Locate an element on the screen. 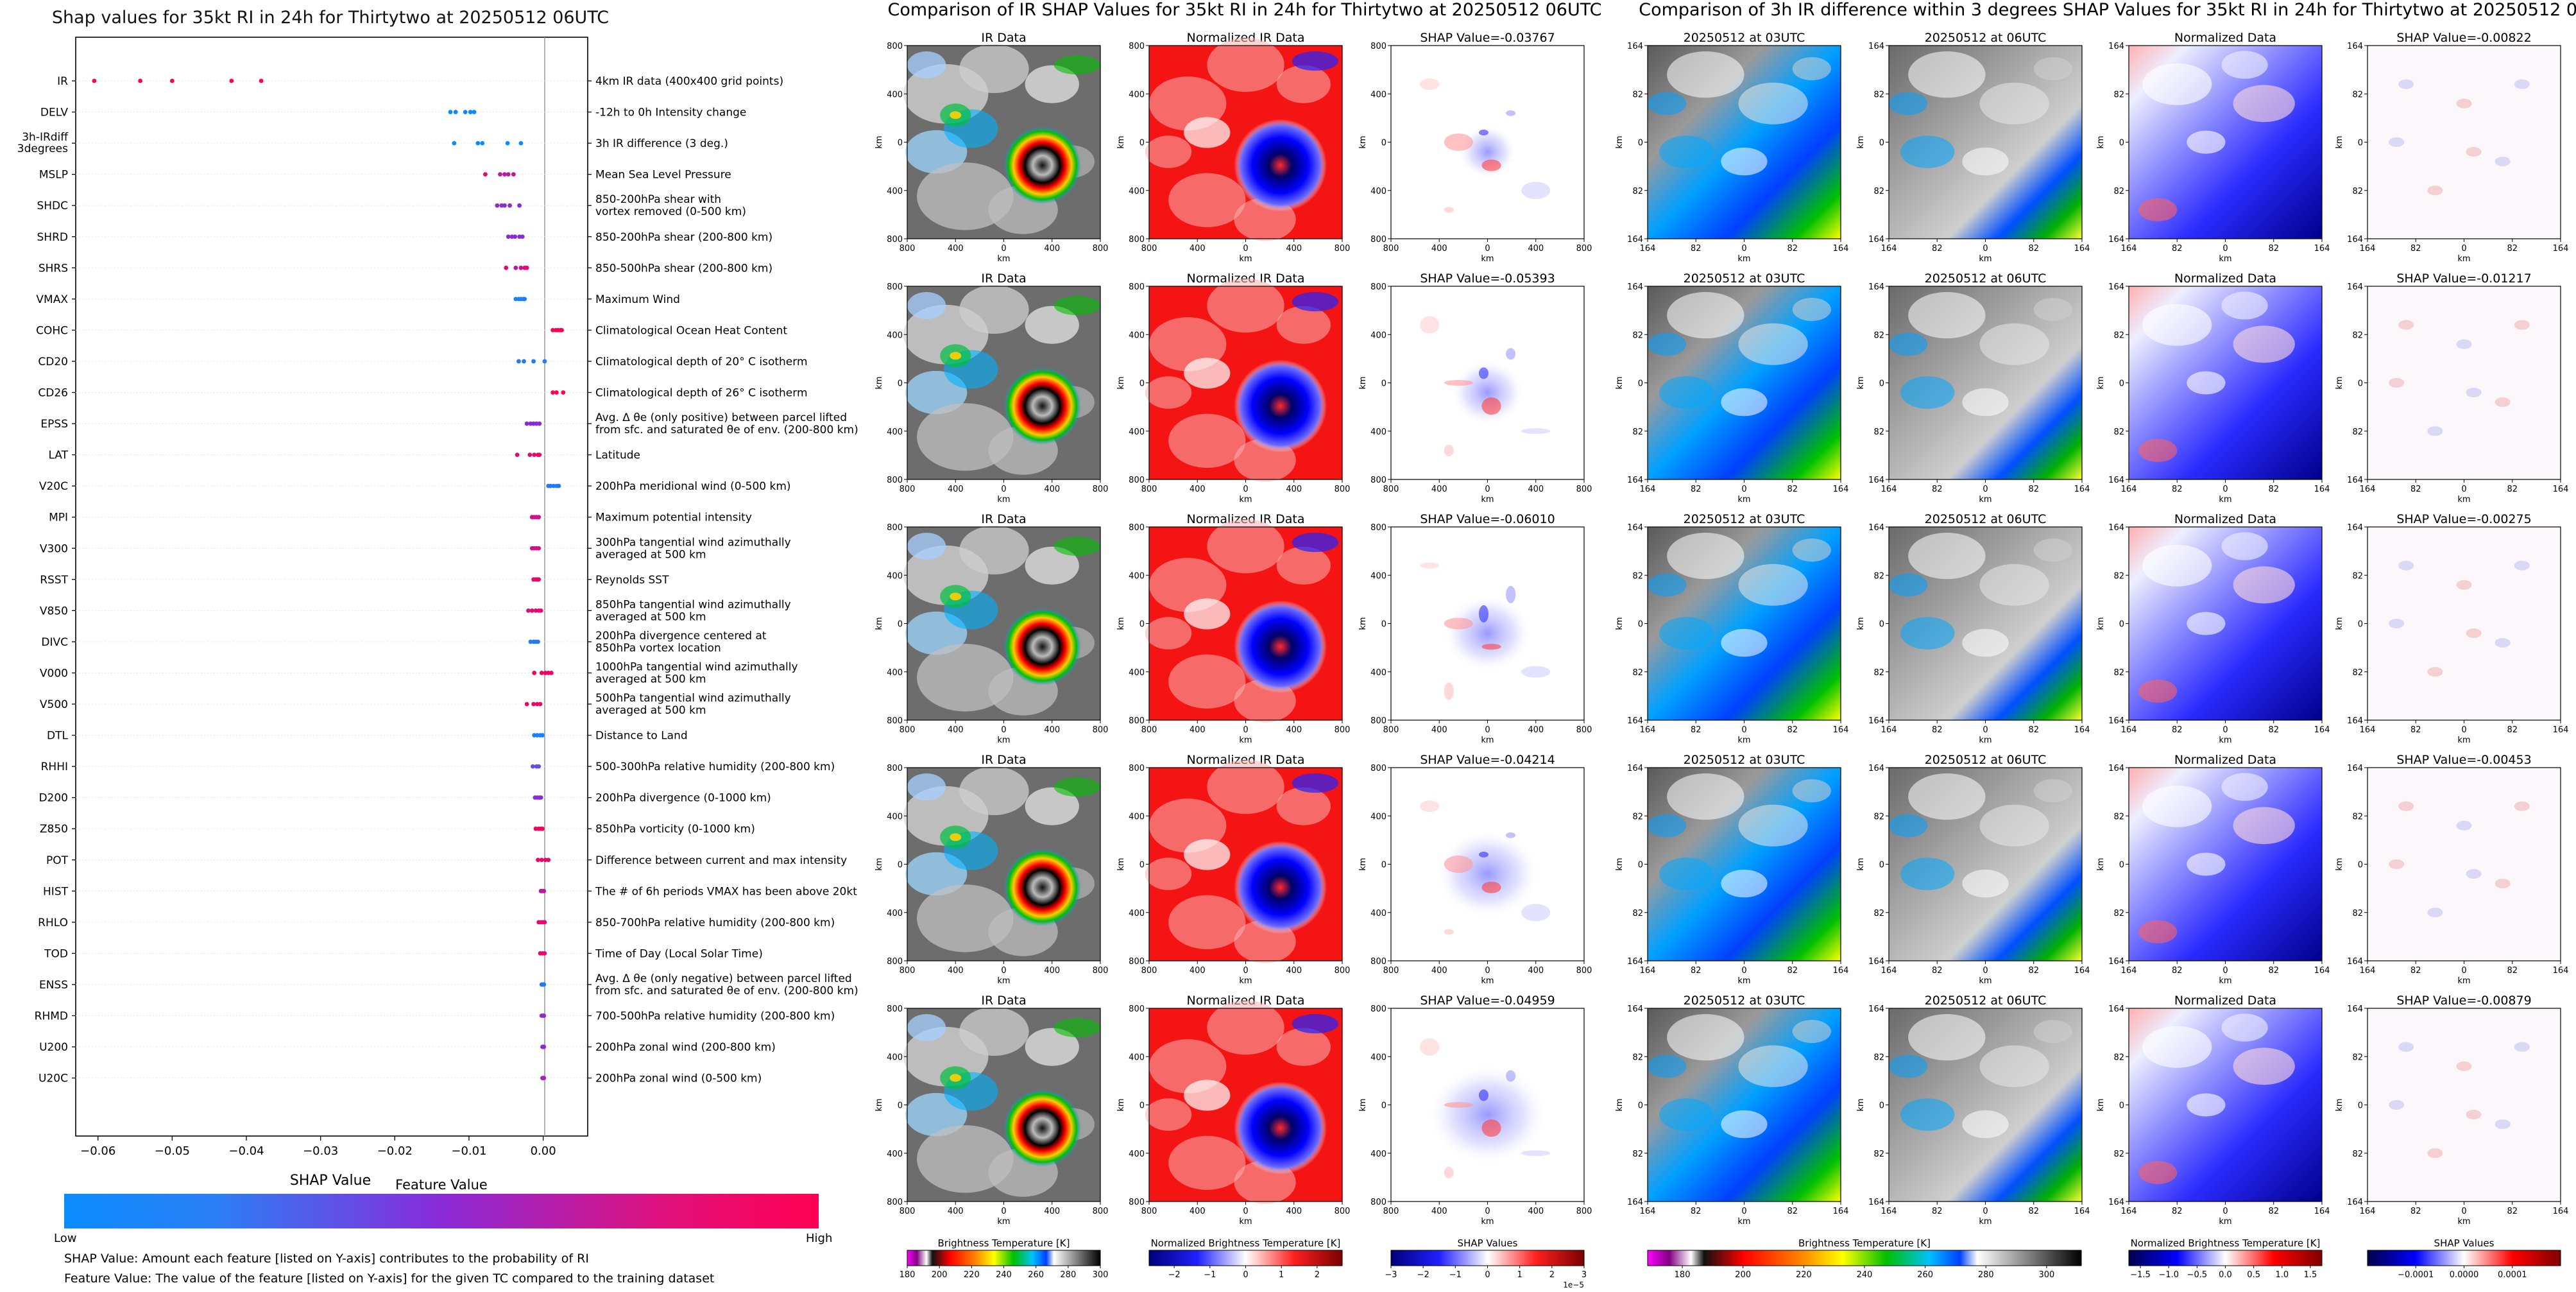 This screenshot has width=2576, height=1292. feature-description: Mean Sea Level Pressure is located at coordinates (663, 175).